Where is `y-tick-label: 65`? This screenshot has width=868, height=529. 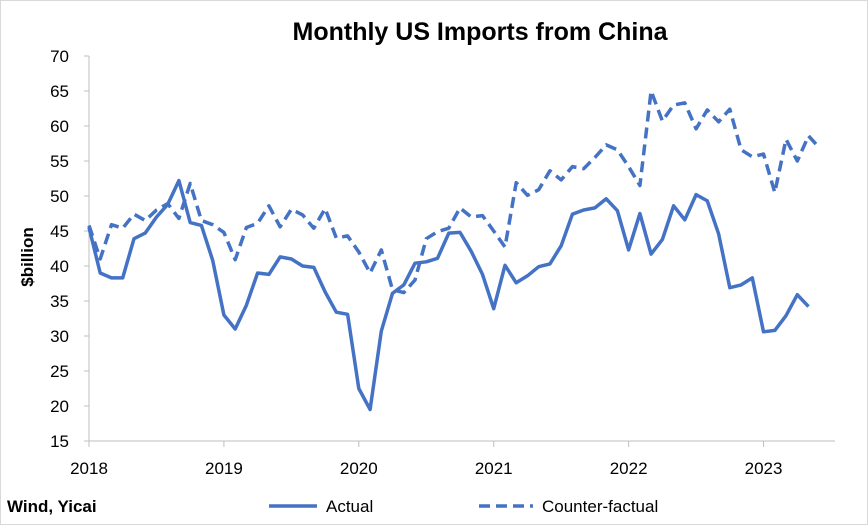 y-tick-label: 65 is located at coordinates (59, 91).